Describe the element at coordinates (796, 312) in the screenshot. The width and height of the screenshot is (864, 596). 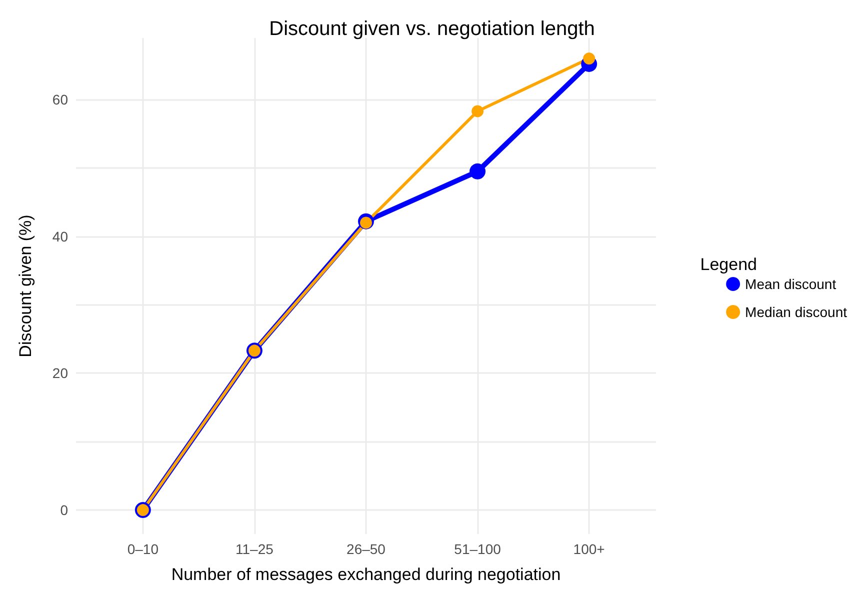
I see `legend-label: Median discount` at that location.